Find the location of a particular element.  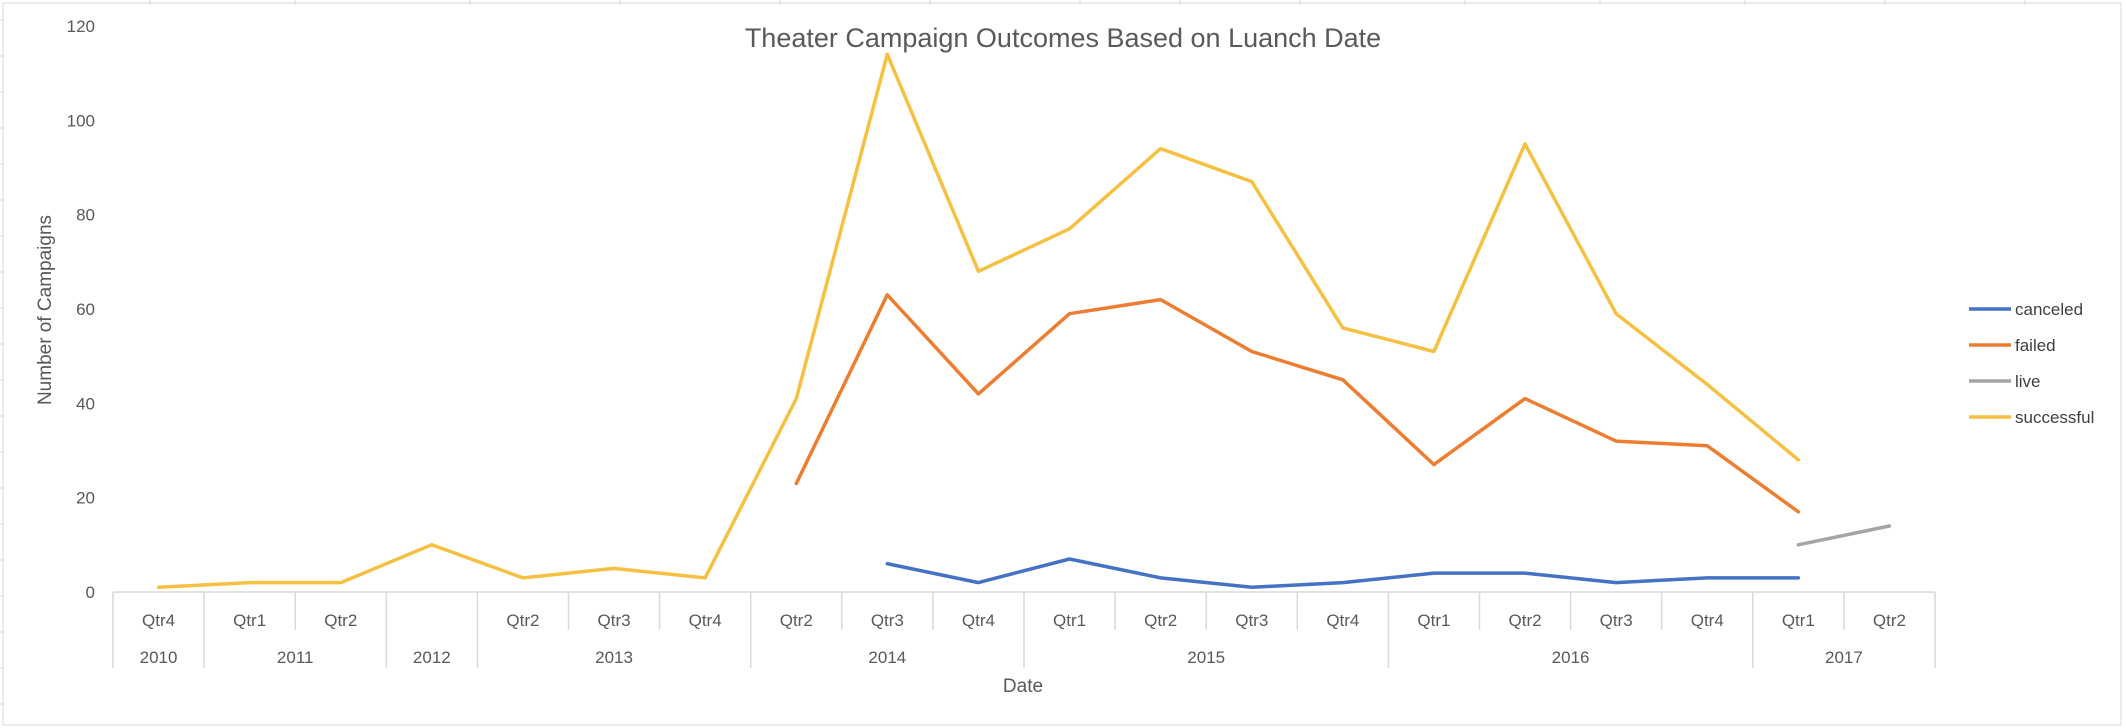

series-line-live is located at coordinates (1844, 535).